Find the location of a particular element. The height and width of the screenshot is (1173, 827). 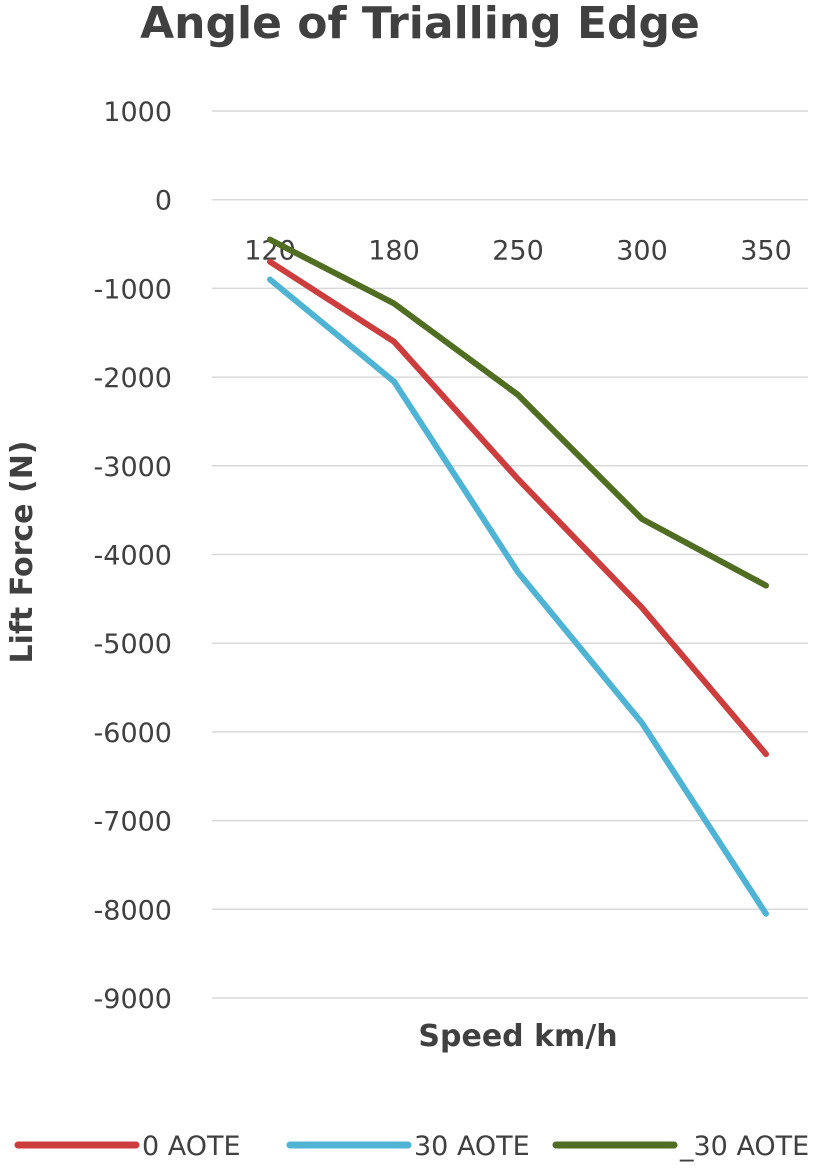

legend-label: 30 AOTE is located at coordinates (472, 1146).